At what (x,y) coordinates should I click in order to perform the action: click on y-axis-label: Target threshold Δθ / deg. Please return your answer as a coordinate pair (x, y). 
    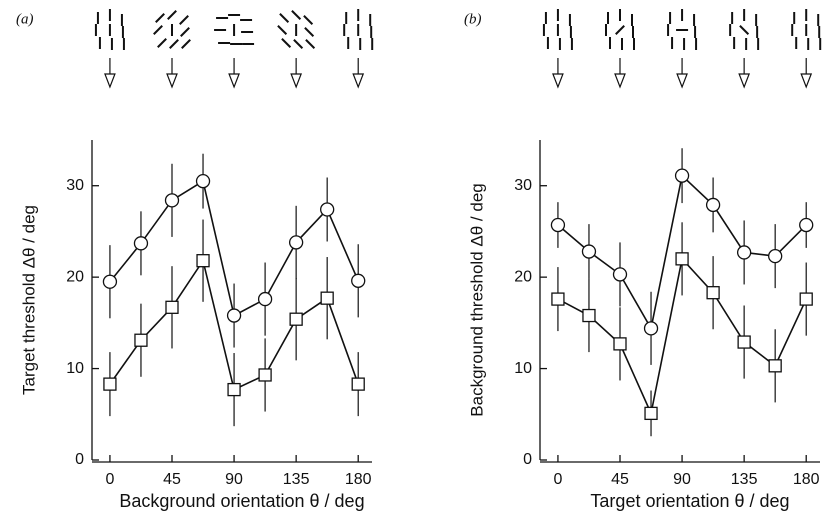
    Looking at the image, I should click on (28, 300).